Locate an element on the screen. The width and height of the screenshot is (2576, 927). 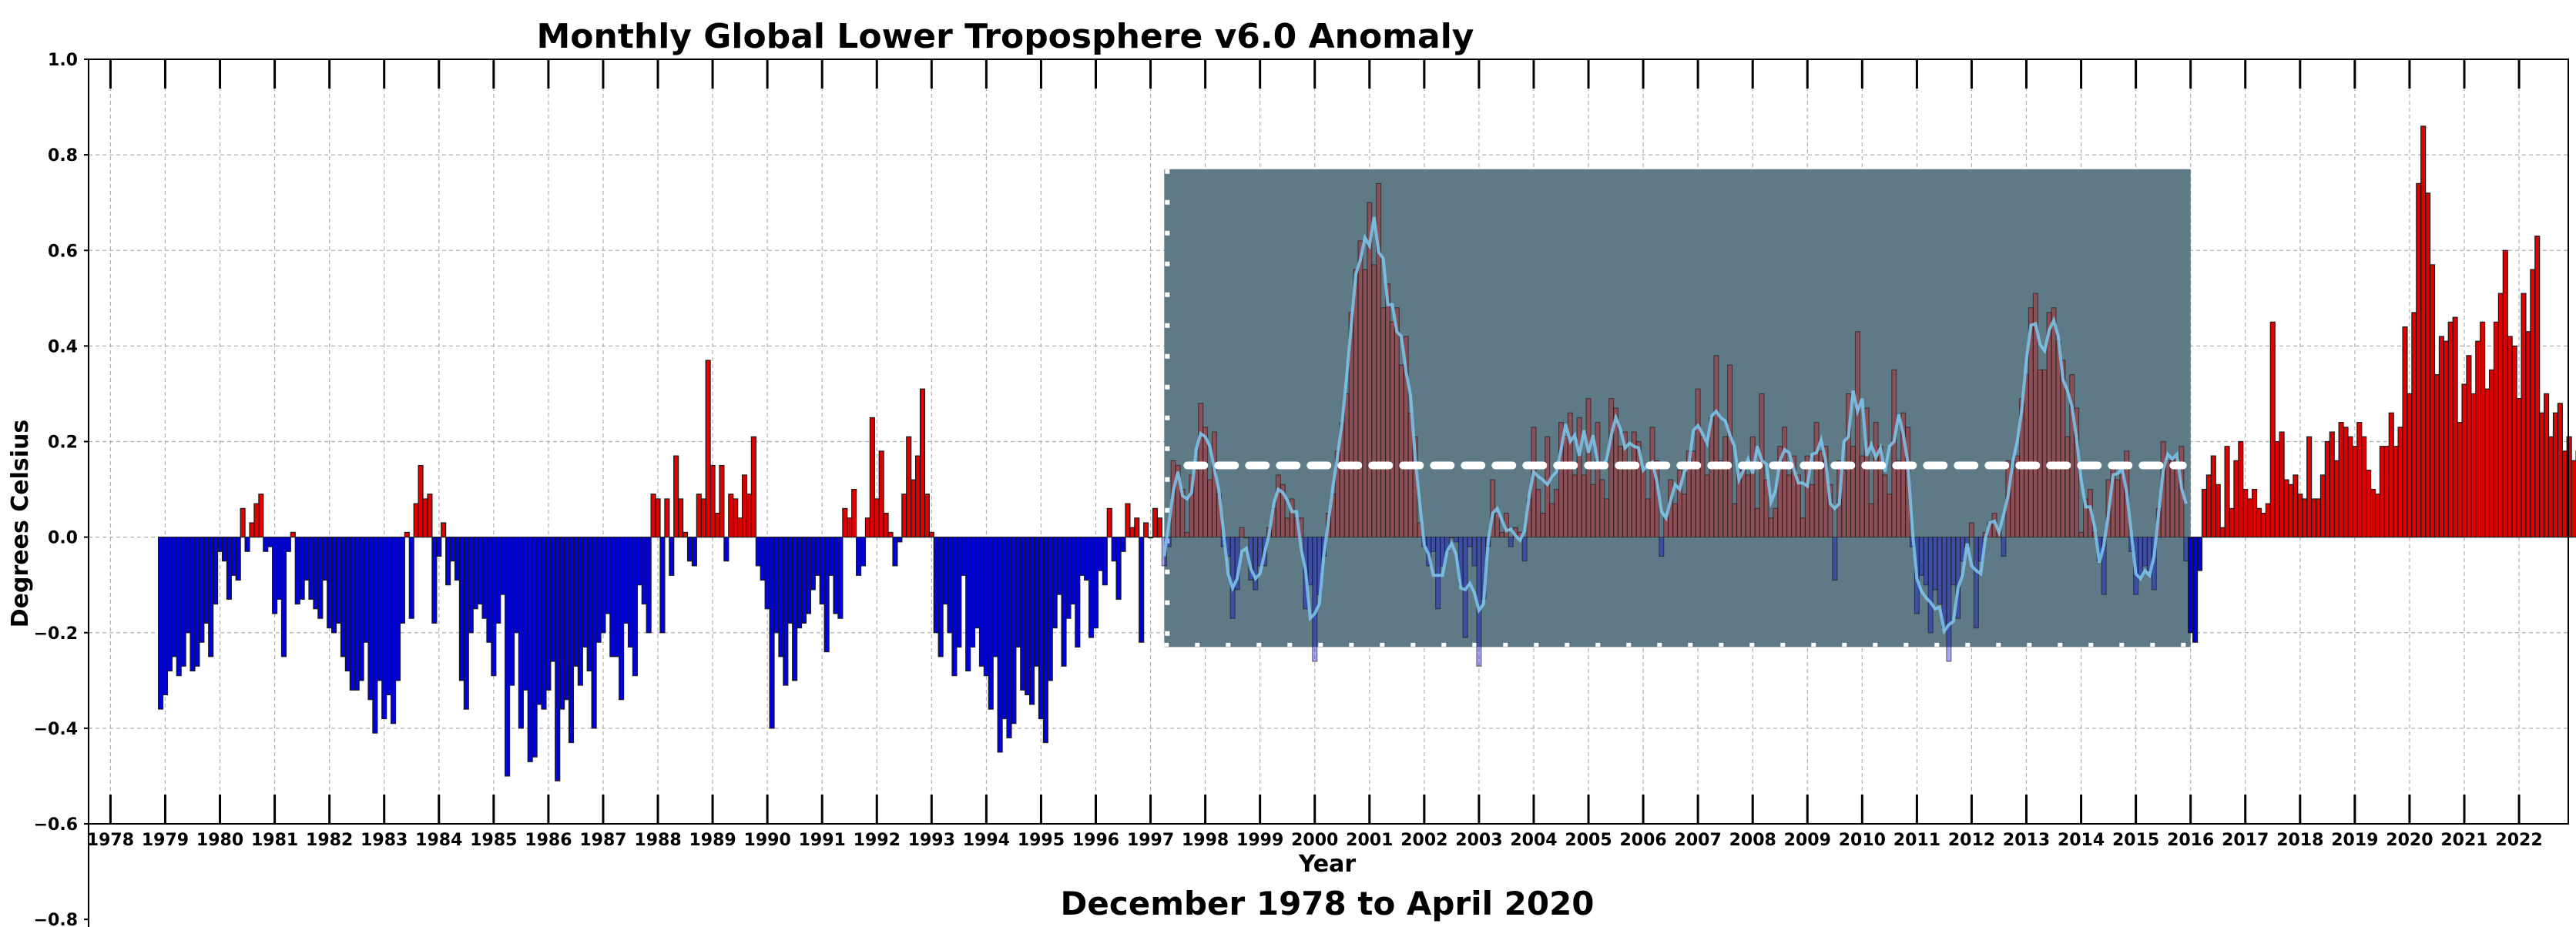
x-tick-label: 1989 is located at coordinates (712, 840).